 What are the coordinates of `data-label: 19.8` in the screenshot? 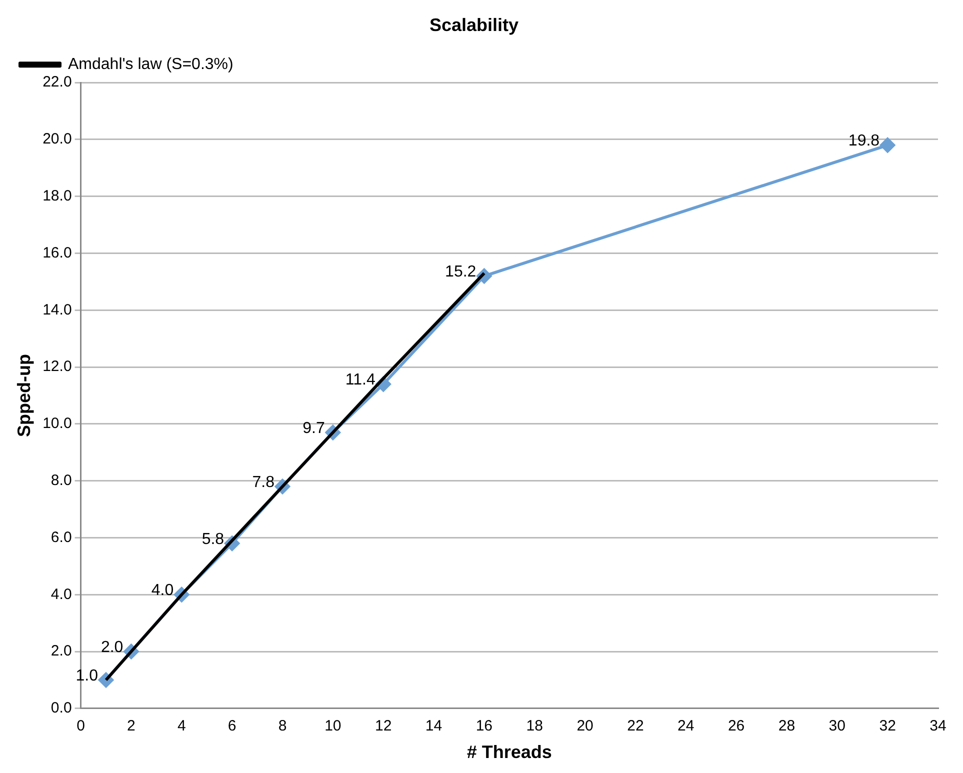 It's located at (864, 141).